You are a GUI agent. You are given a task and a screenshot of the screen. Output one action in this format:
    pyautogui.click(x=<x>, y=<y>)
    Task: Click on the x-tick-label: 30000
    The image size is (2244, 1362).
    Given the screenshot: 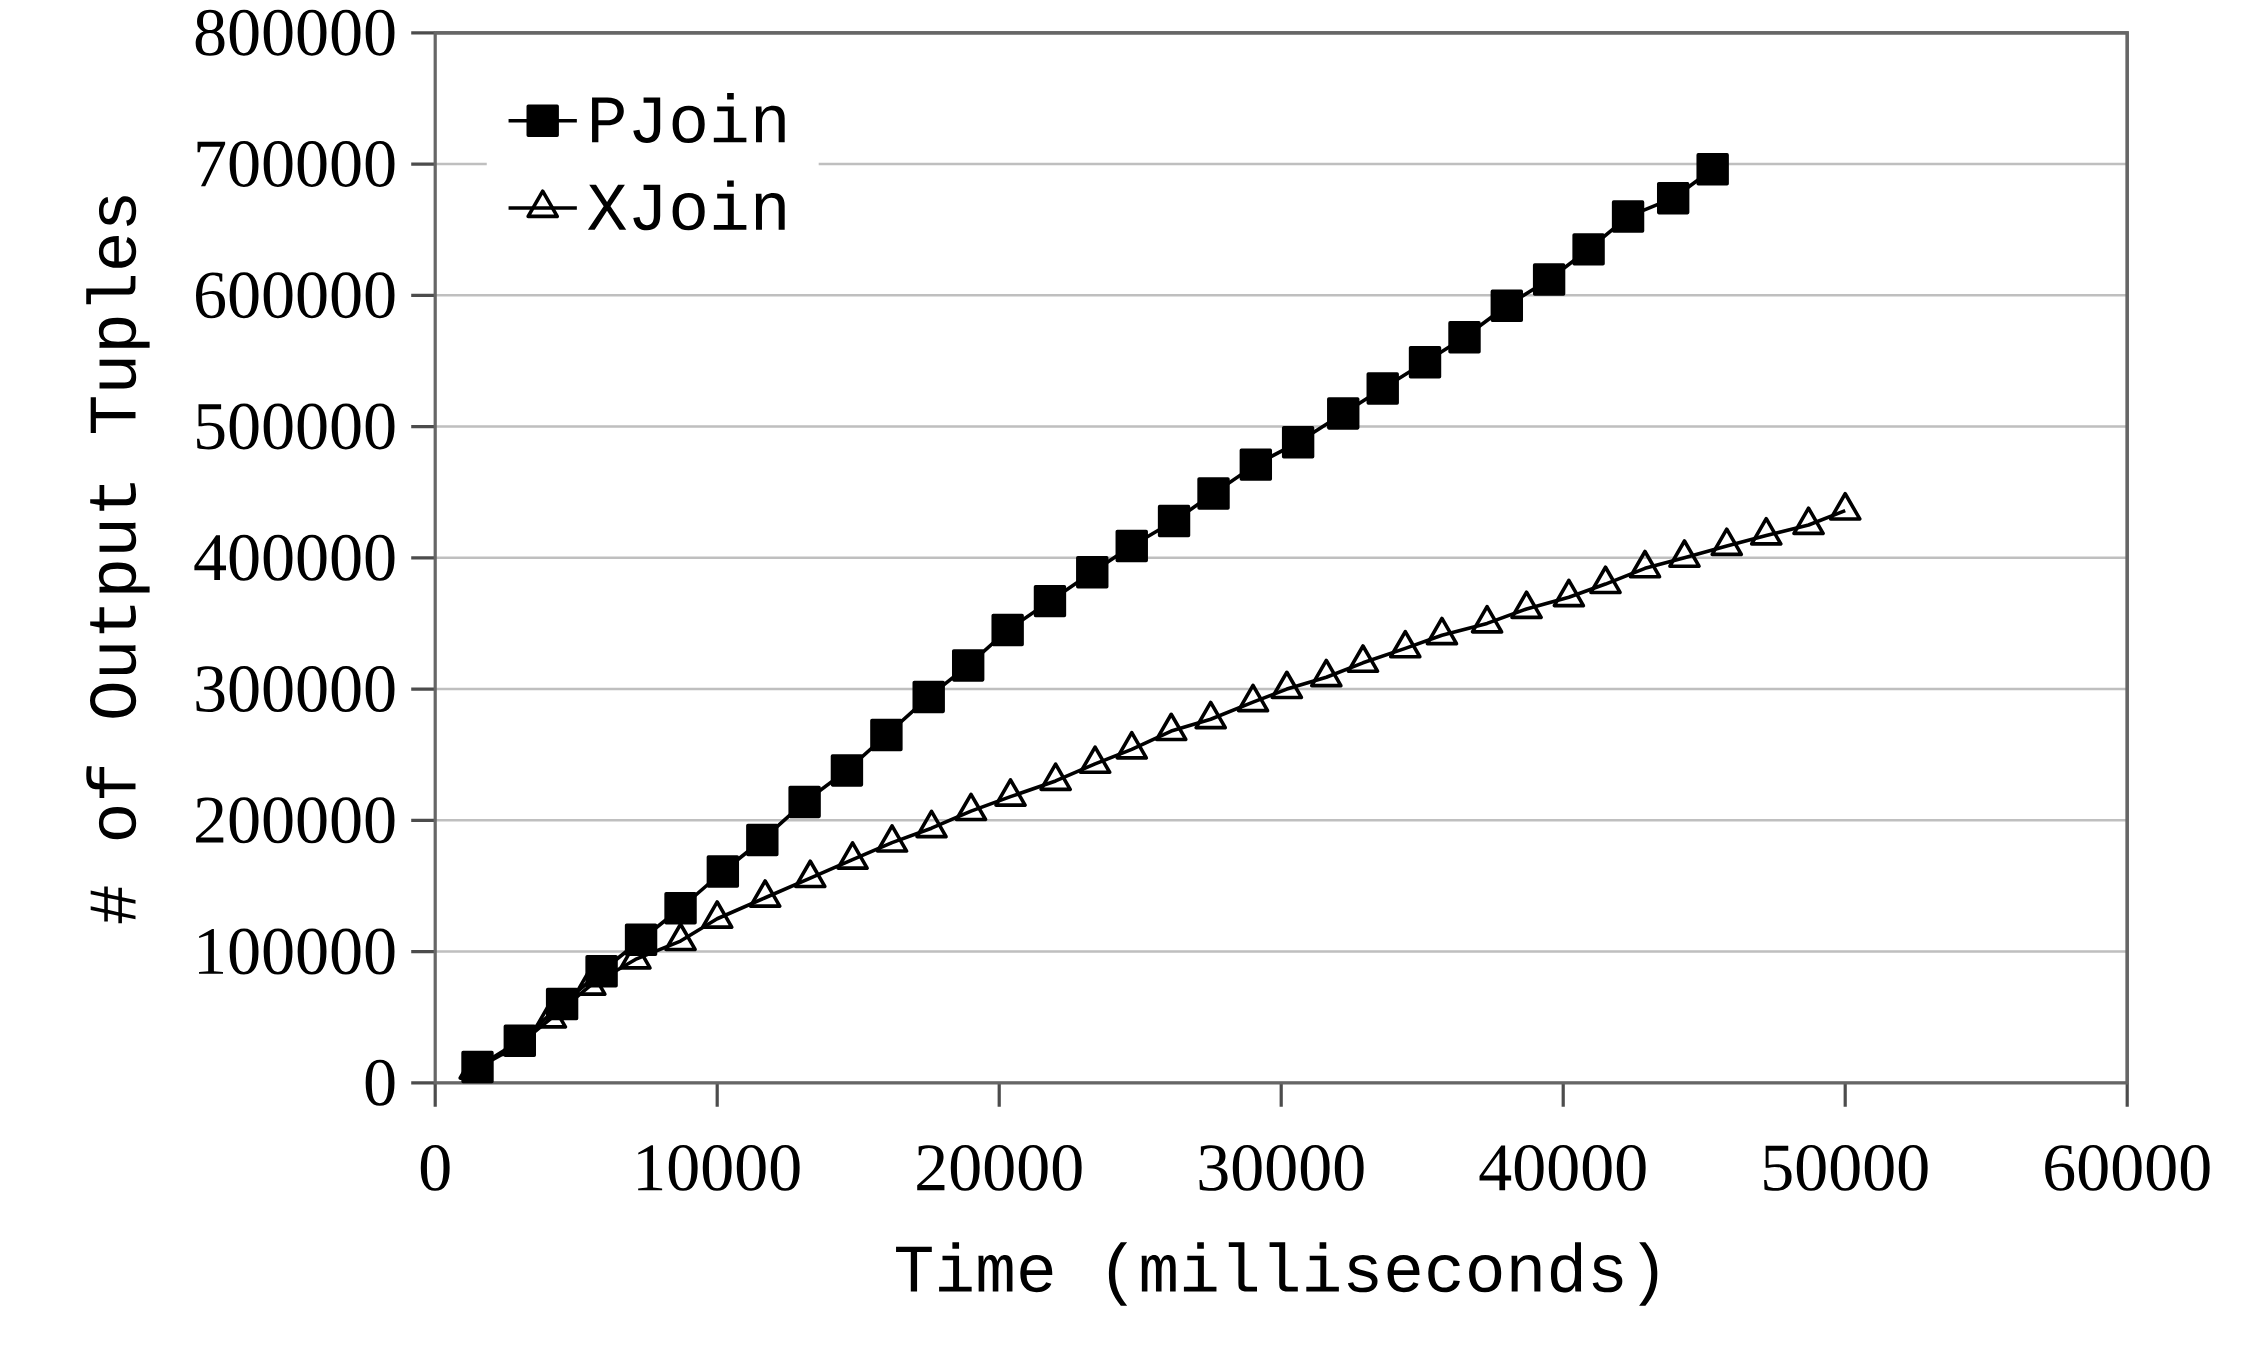 What is the action you would take?
    pyautogui.click(x=1281, y=1167)
    